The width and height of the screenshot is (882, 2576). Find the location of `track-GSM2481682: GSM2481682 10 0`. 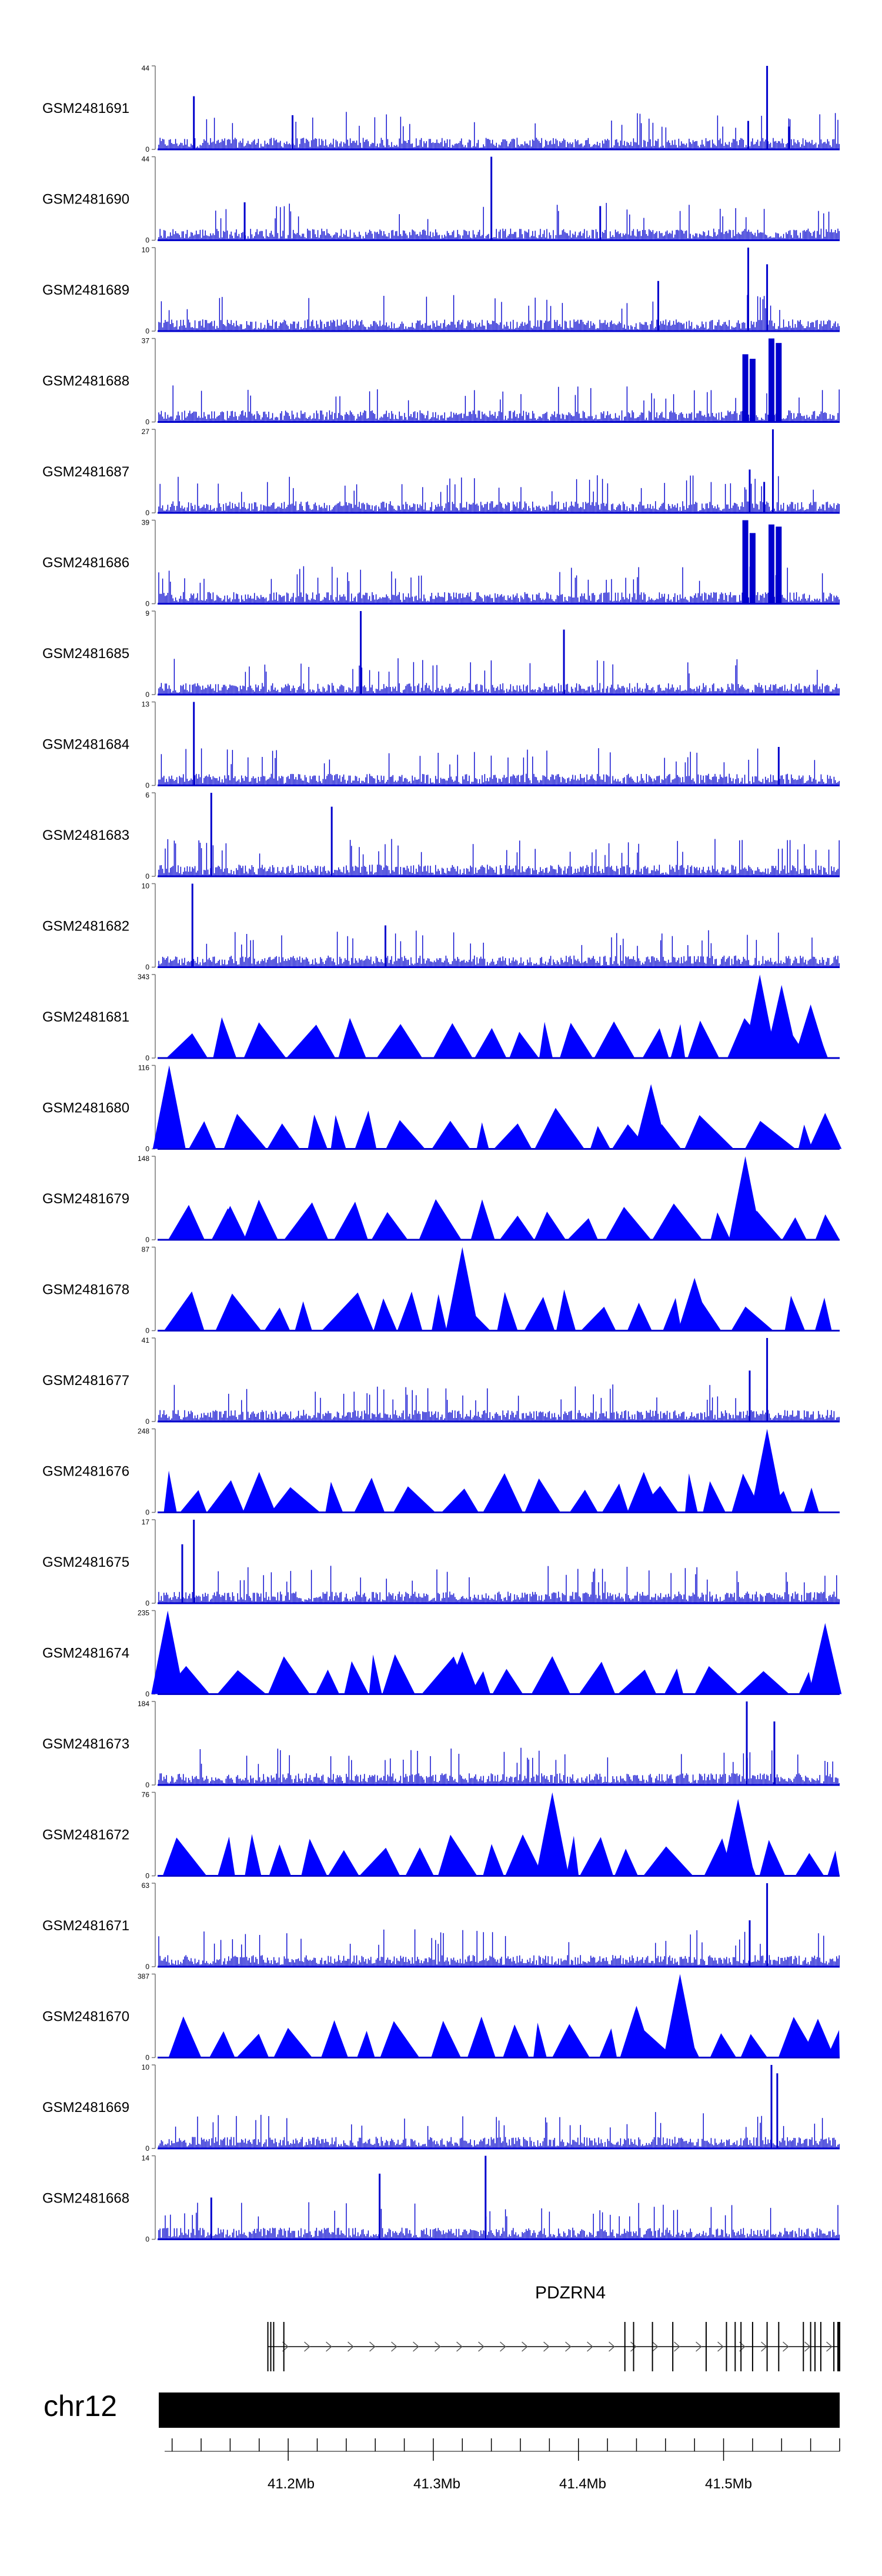

track-GSM2481682: GSM2481682 10 0 is located at coordinates (441, 927).